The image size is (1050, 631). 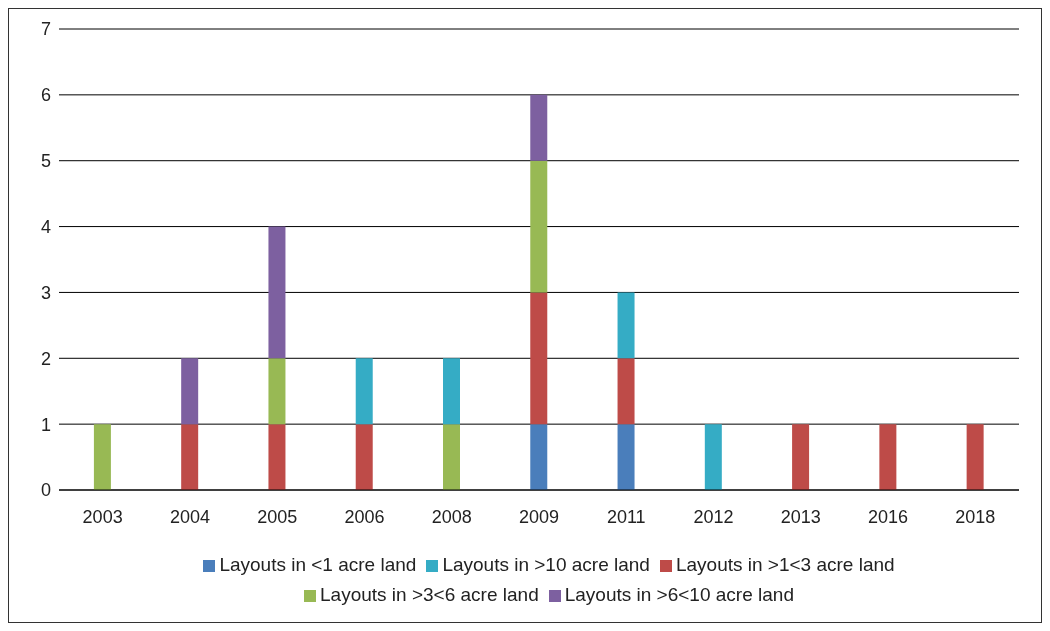 I want to click on y-tick-label: 0, so click(x=45, y=490).